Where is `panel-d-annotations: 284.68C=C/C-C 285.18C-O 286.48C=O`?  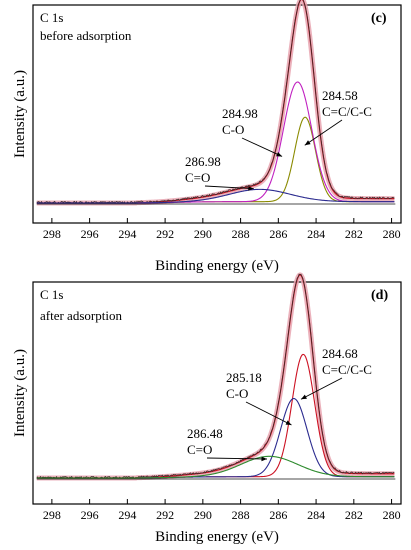
panel-d-annotations: 284.68C=C/C-C 285.18C-O 286.48C=O is located at coordinates (279, 404).